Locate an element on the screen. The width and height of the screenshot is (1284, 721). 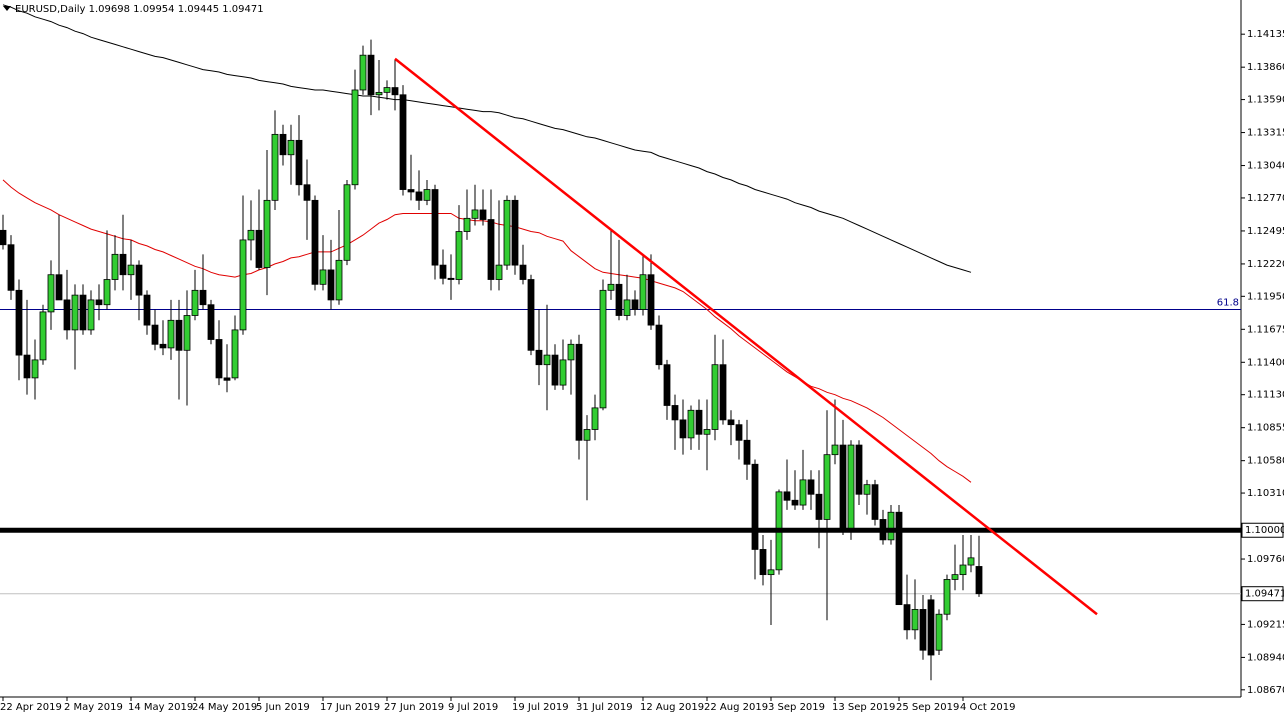
y-tick-label: 1.11400 is located at coordinates (1265, 362).